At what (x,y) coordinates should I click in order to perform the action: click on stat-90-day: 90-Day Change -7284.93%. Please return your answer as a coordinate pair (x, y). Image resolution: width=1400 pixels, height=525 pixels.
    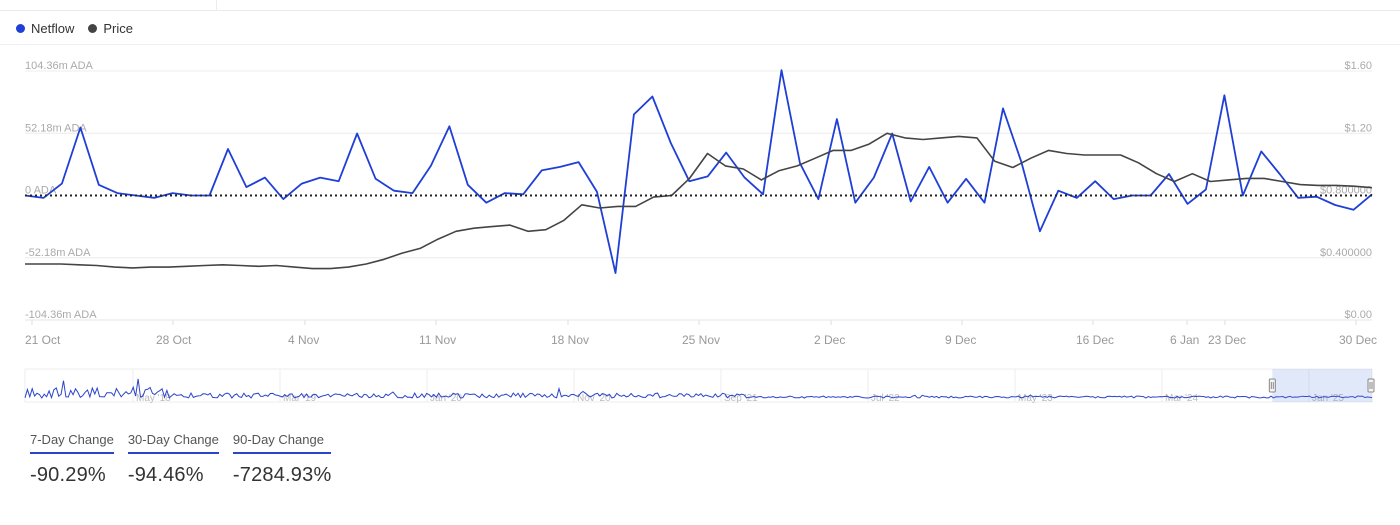
    Looking at the image, I should click on (282, 459).